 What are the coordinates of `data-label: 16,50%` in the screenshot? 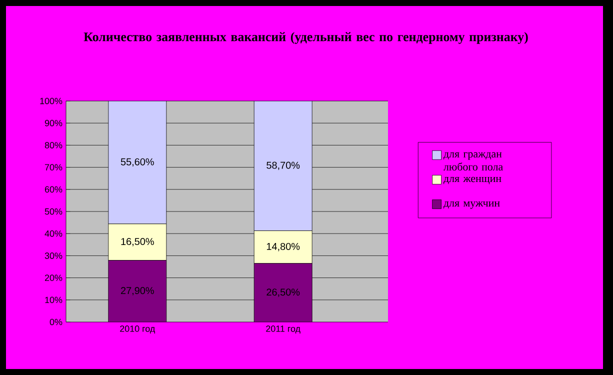 It's located at (137, 242).